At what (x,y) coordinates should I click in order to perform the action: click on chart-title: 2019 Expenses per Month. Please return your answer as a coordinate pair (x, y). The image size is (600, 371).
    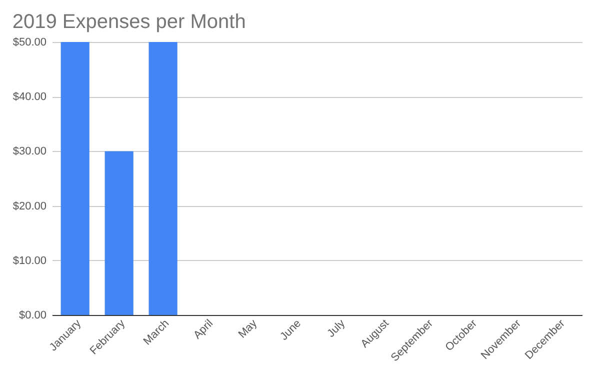
    Looking at the image, I should click on (129, 22).